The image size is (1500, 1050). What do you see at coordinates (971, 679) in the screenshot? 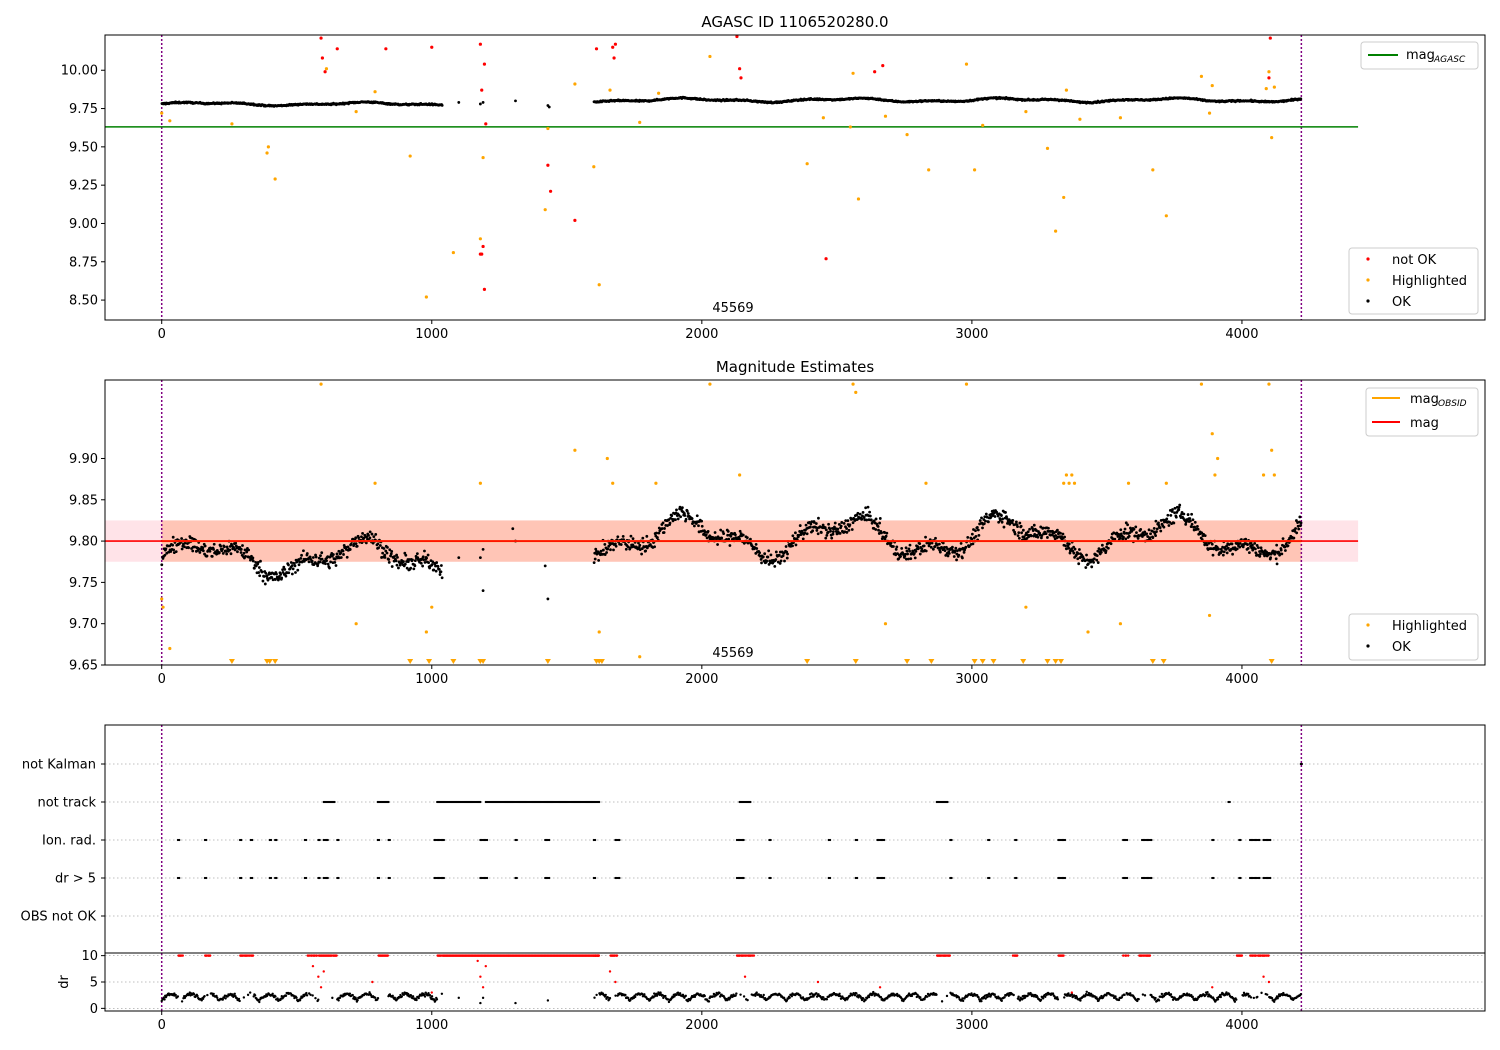
I see `p2-xtick-label: 3000` at bounding box center [971, 679].